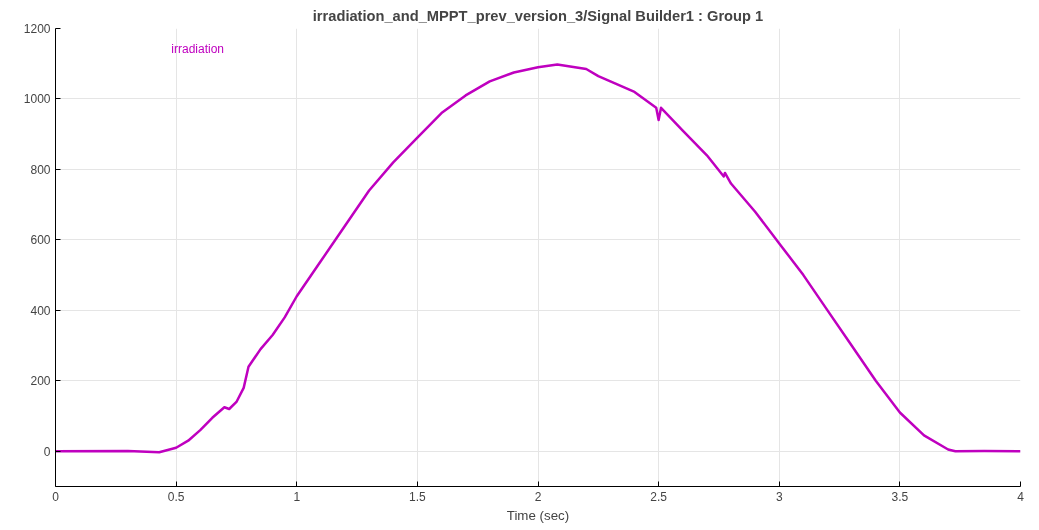  Describe the element at coordinates (900, 496) in the screenshot. I see `x-tick-label: 3.5` at that location.